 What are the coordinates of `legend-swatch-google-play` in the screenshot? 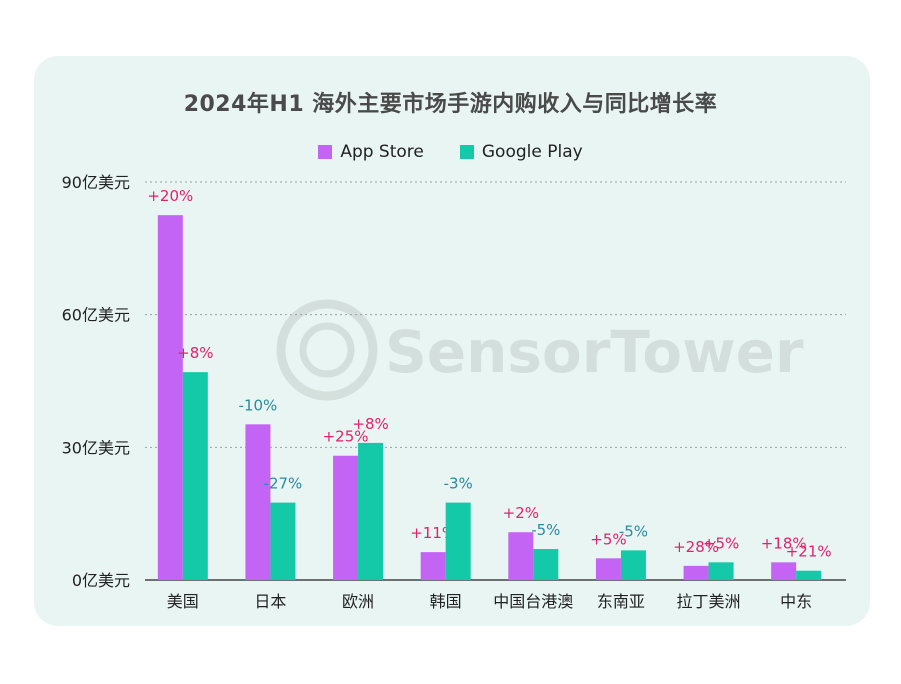 It's located at (466, 152).